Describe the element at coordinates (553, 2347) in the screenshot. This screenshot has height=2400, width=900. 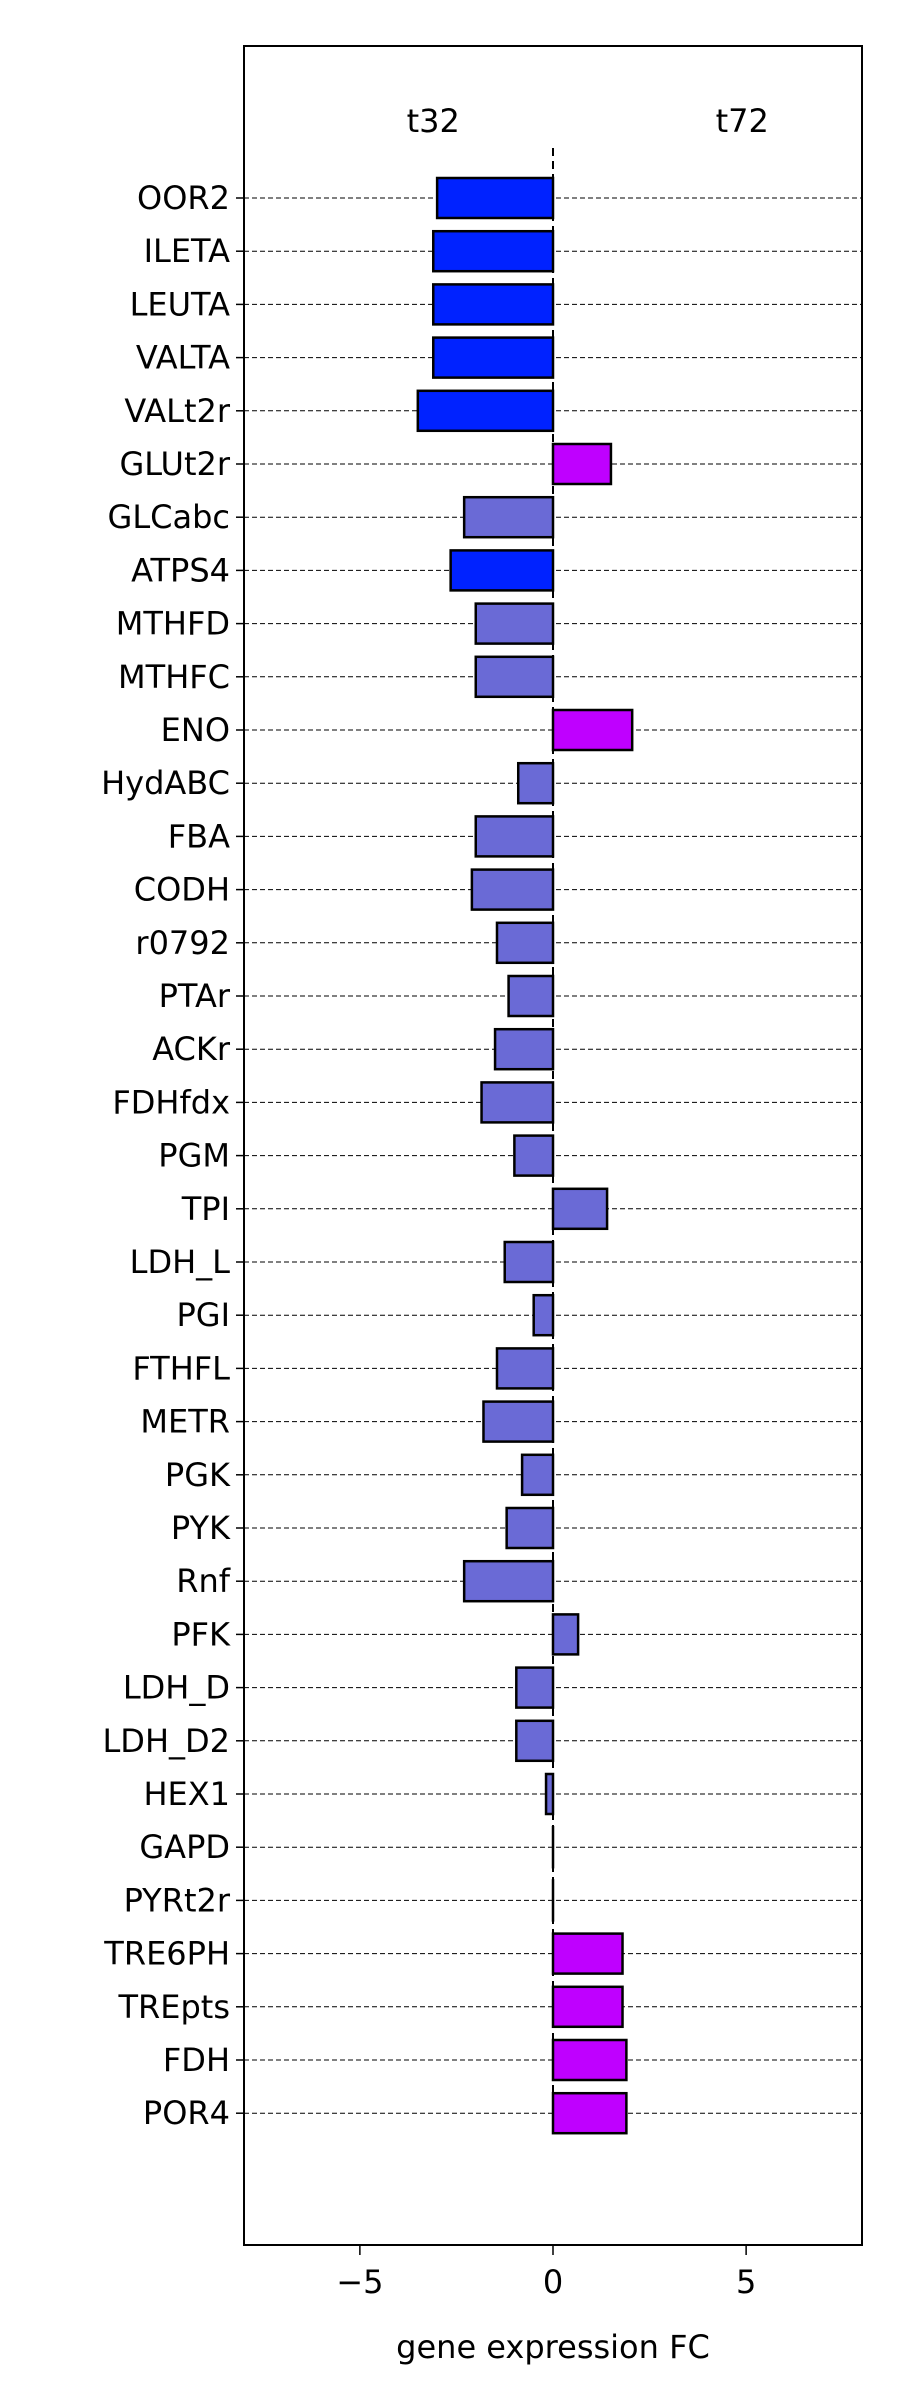
I see `x-axis-label: gene expression FC` at that location.